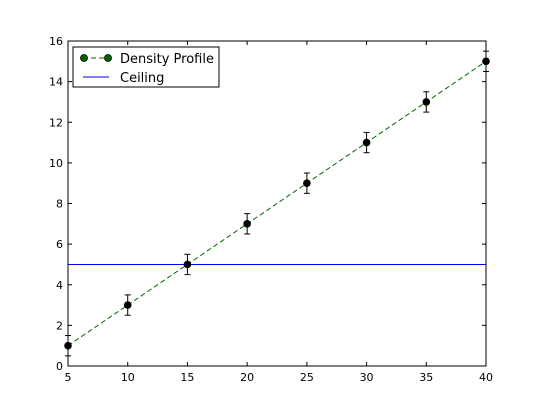 The height and width of the screenshot is (407, 540). What do you see at coordinates (247, 377) in the screenshot?
I see `x-tick-label: 20` at bounding box center [247, 377].